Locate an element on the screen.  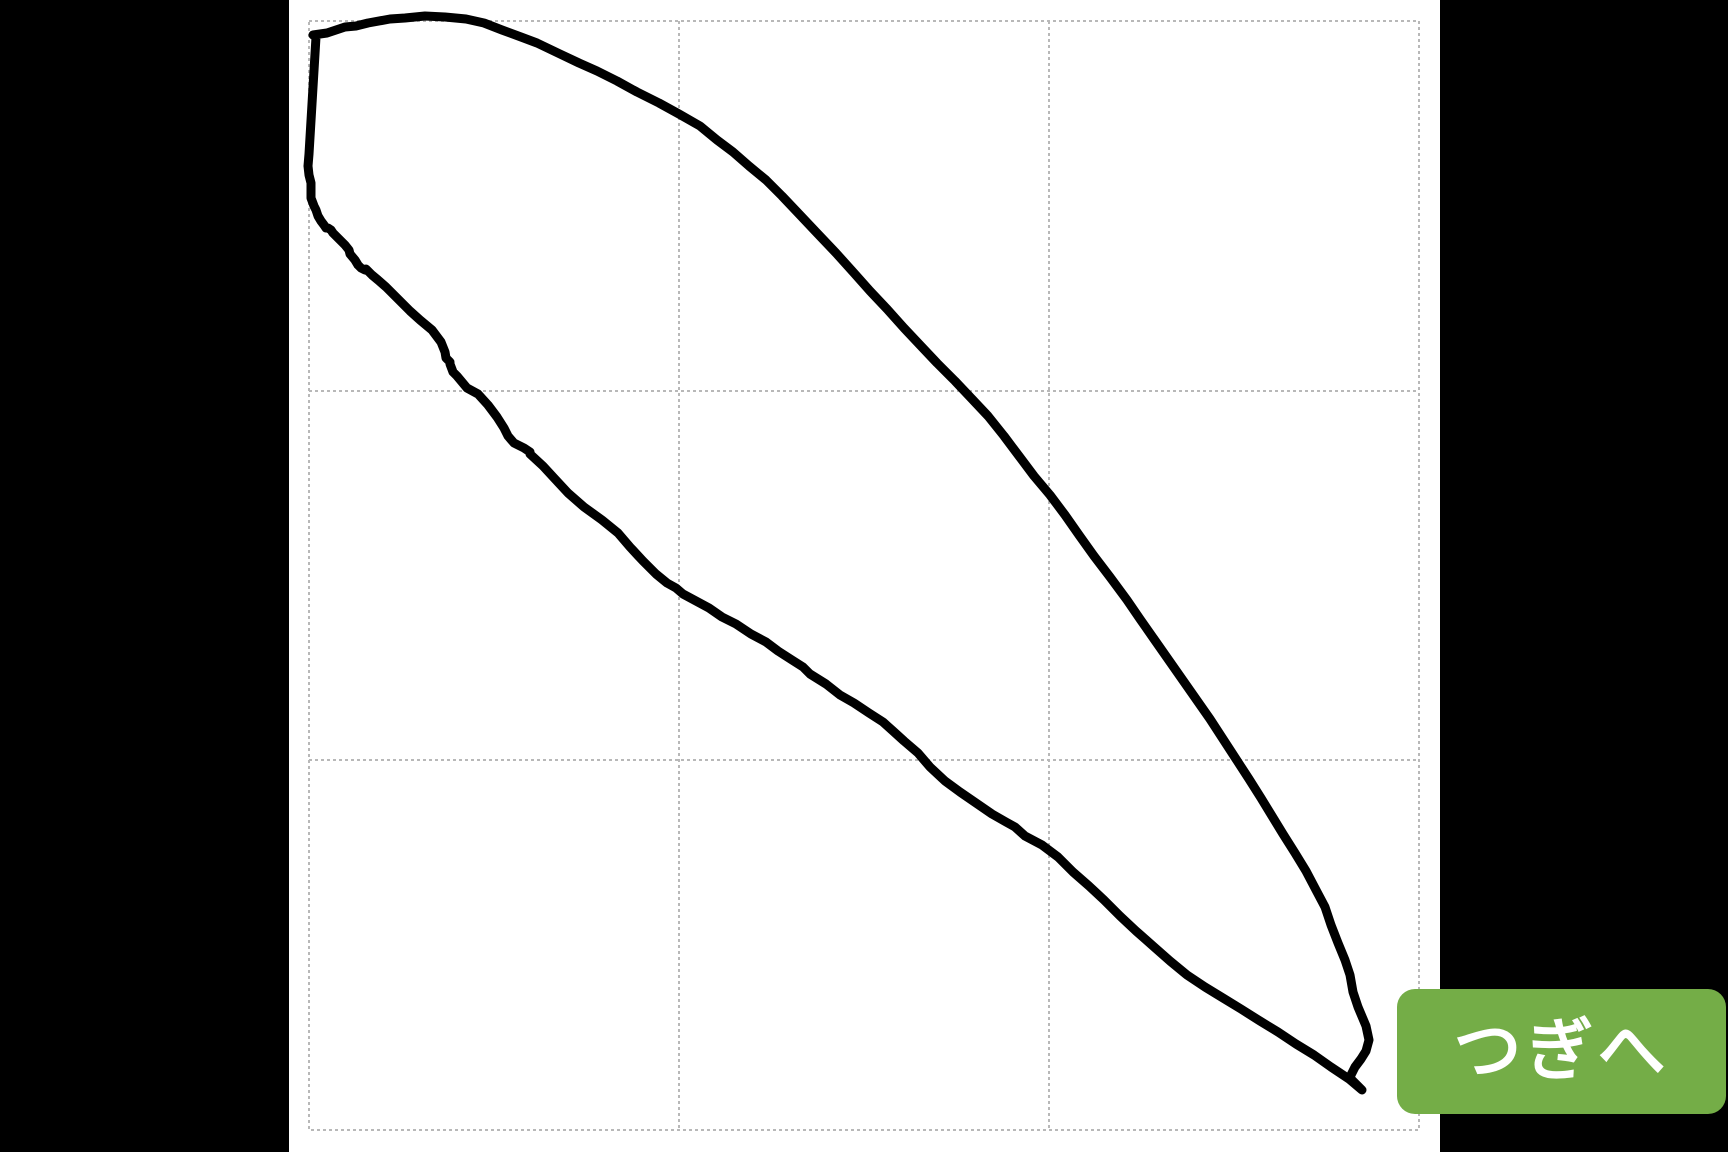
next-button: つぎへ is located at coordinates (1561, 1051).